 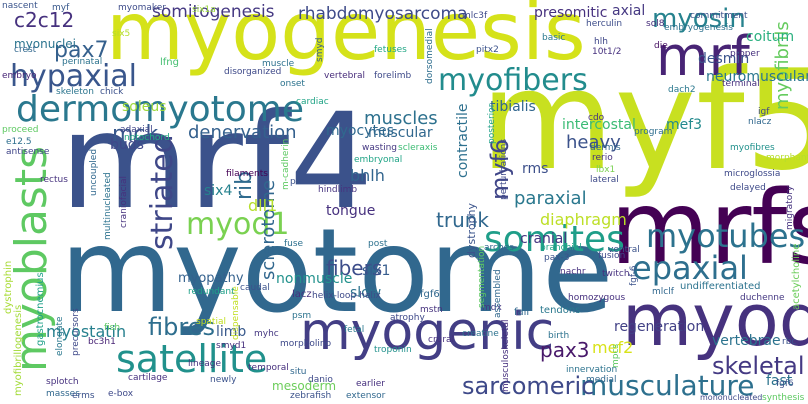 I want to click on word-mononucleated: mononucleated, so click(x=731, y=397).